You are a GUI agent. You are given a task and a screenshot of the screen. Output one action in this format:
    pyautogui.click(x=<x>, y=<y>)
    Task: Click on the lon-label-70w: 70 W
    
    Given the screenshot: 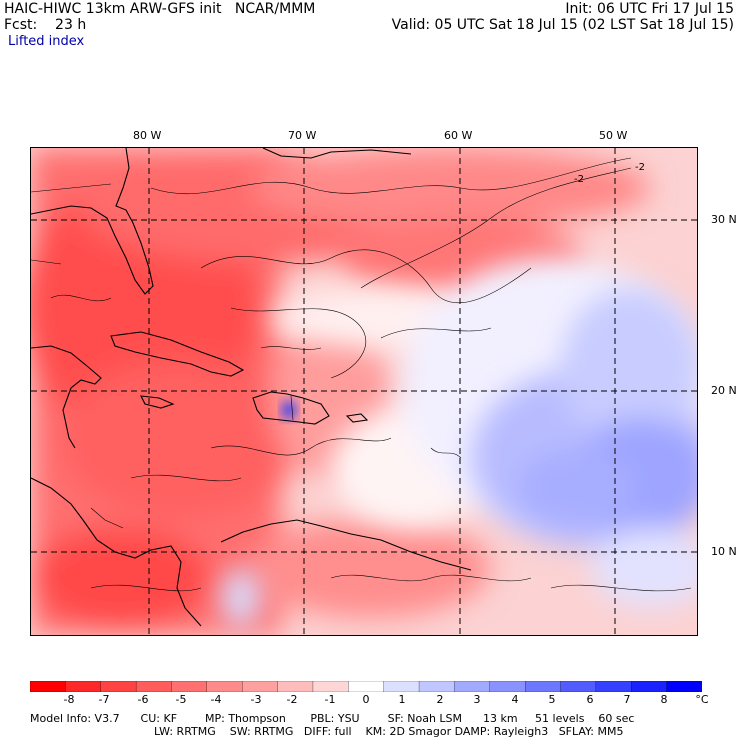 What is the action you would take?
    pyautogui.click(x=302, y=135)
    